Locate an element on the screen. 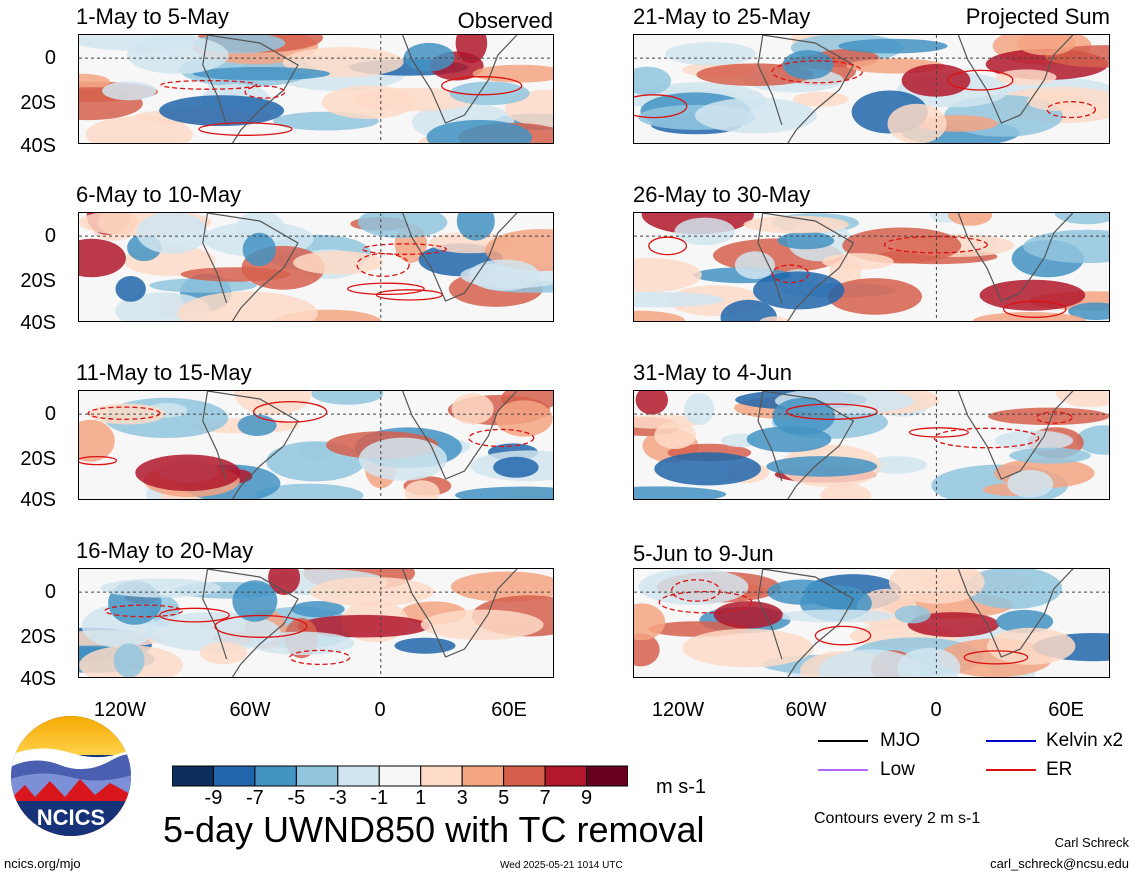  legend-line-kelvin is located at coordinates (1011, 741).